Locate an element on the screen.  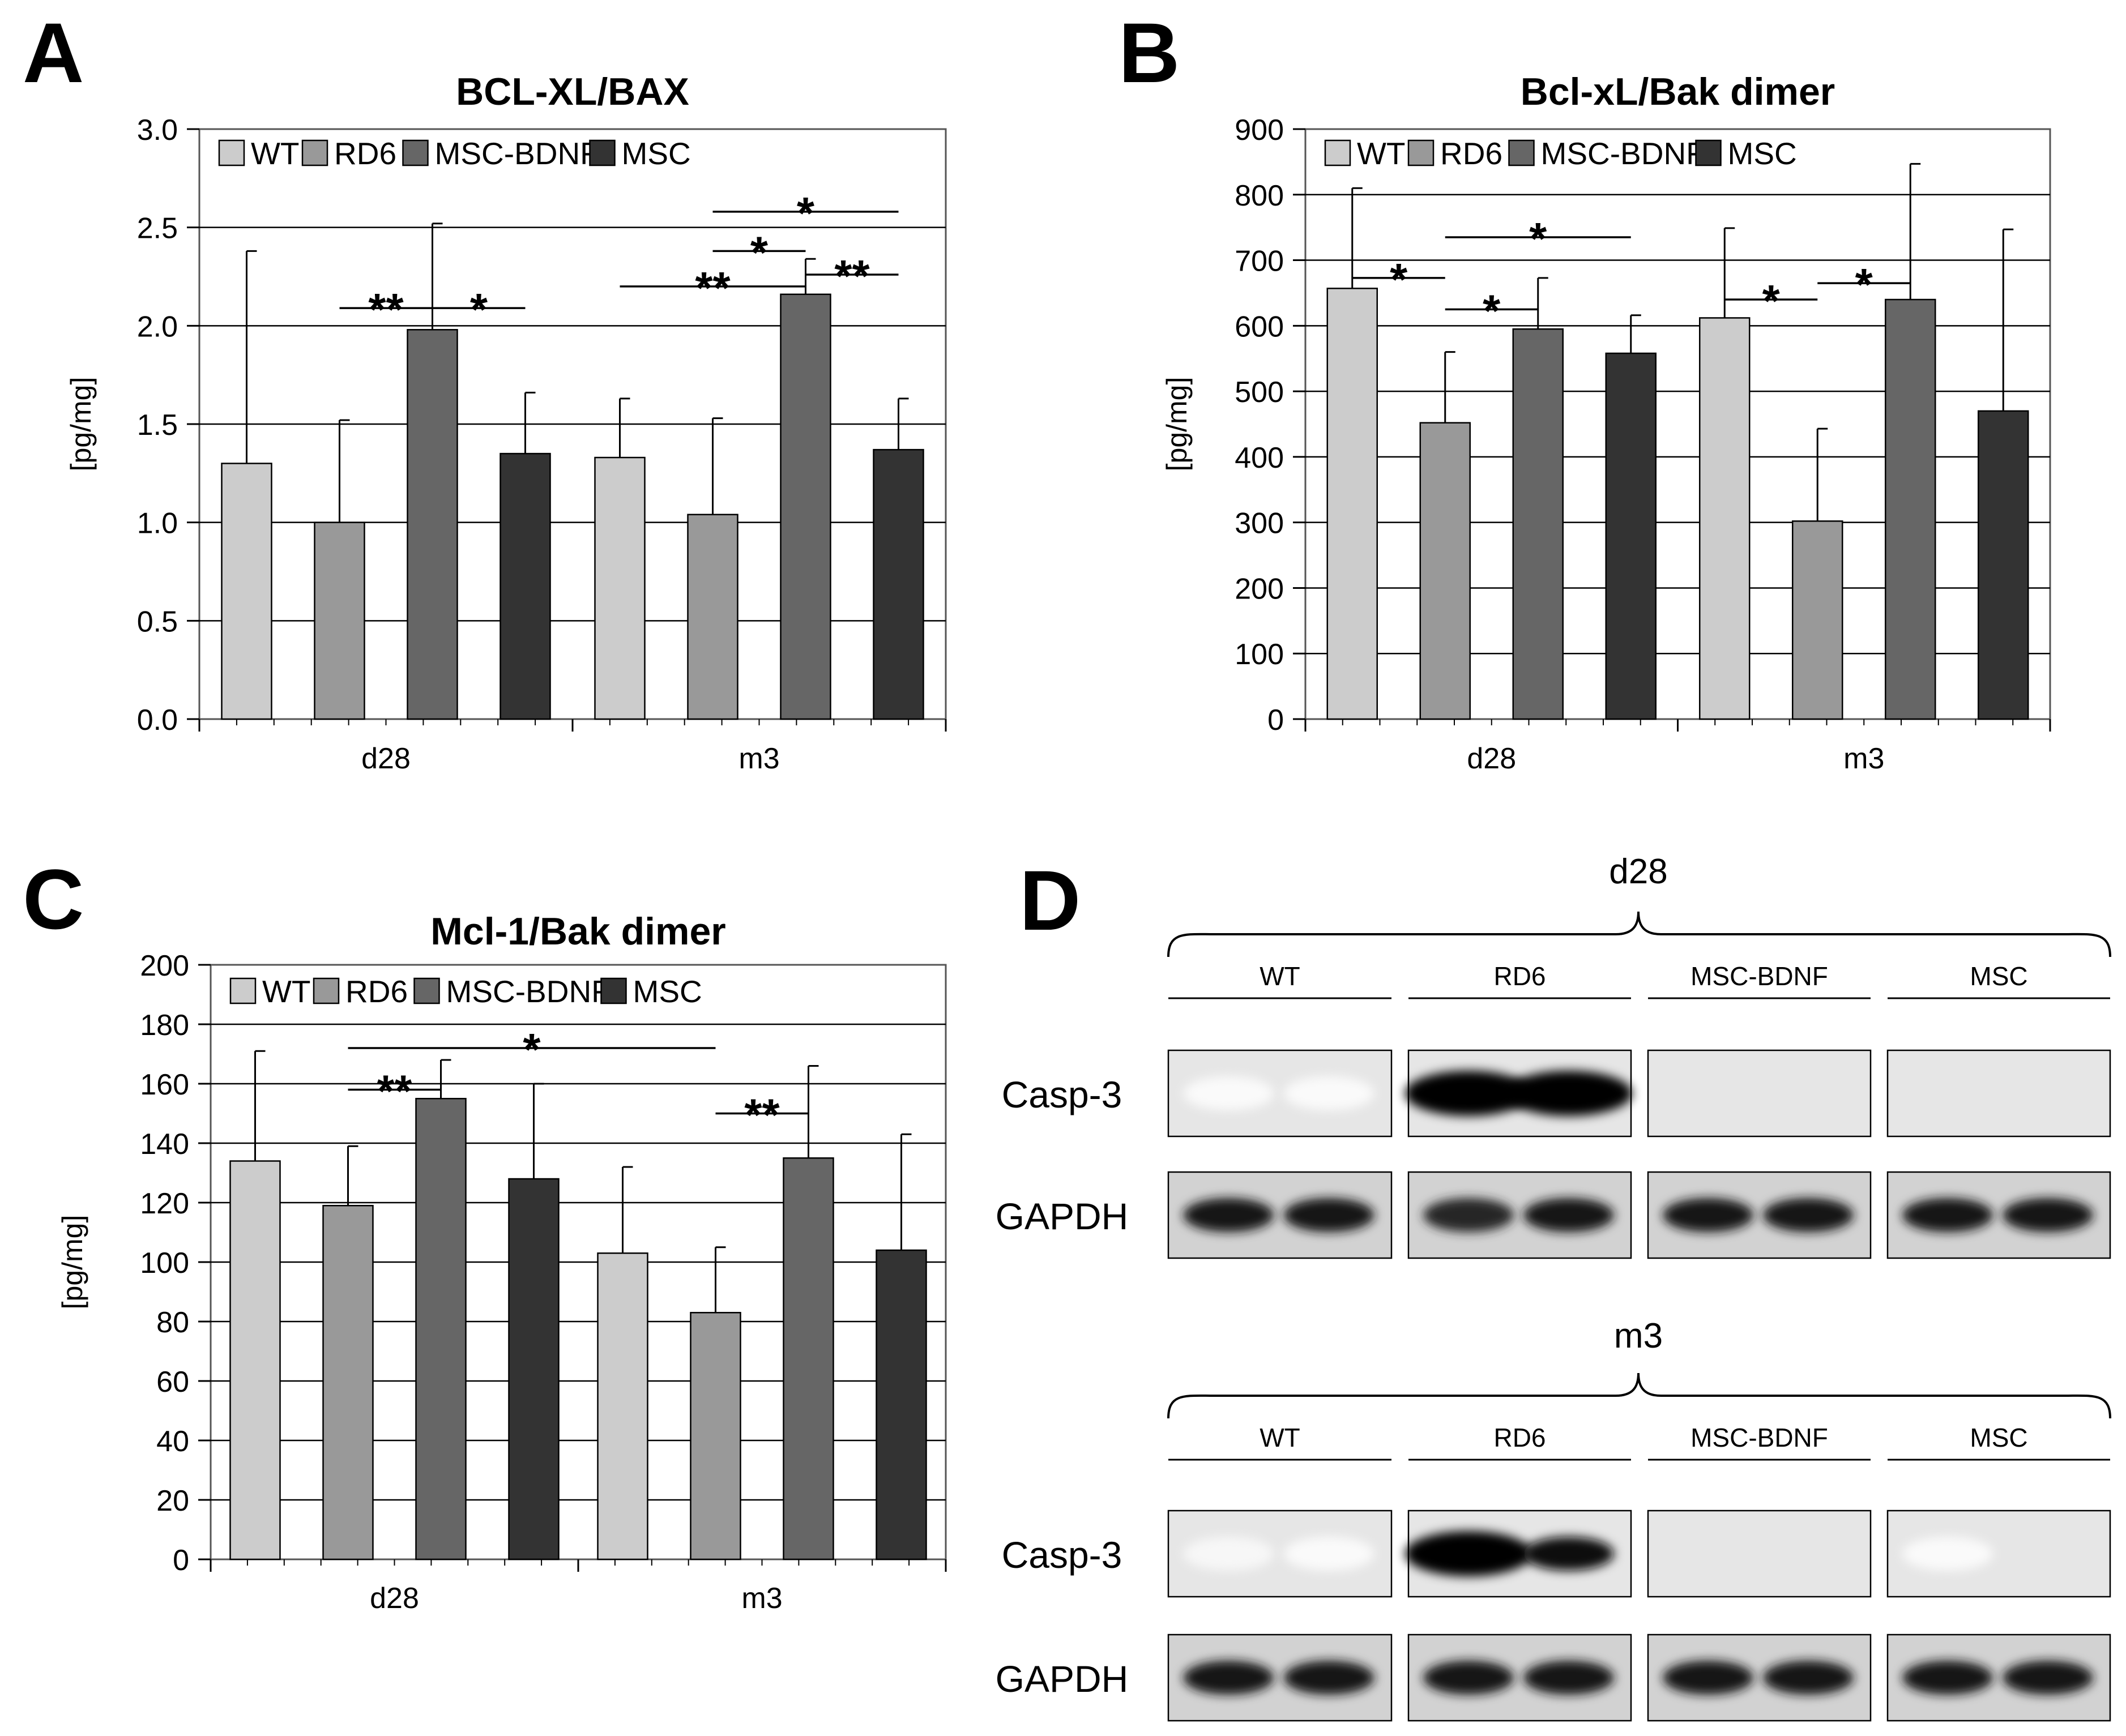
y-tick-label: 180 is located at coordinates (164, 1025).